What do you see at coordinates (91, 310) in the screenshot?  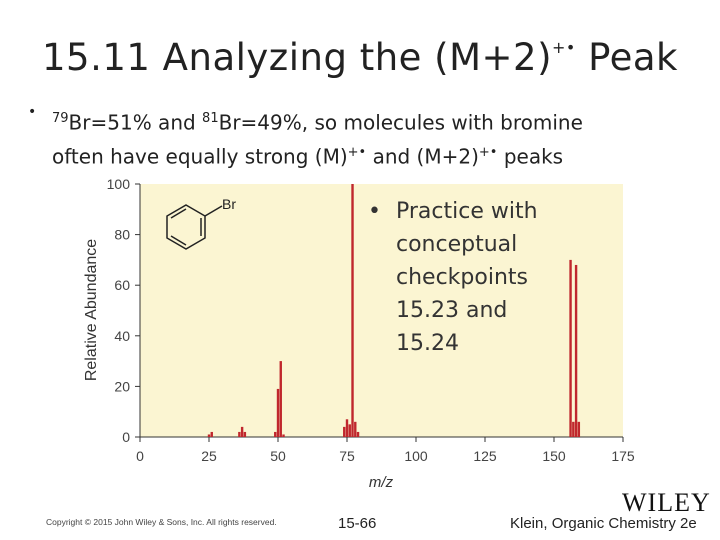 I see `y-axis-label: Relative Abundance` at bounding box center [91, 310].